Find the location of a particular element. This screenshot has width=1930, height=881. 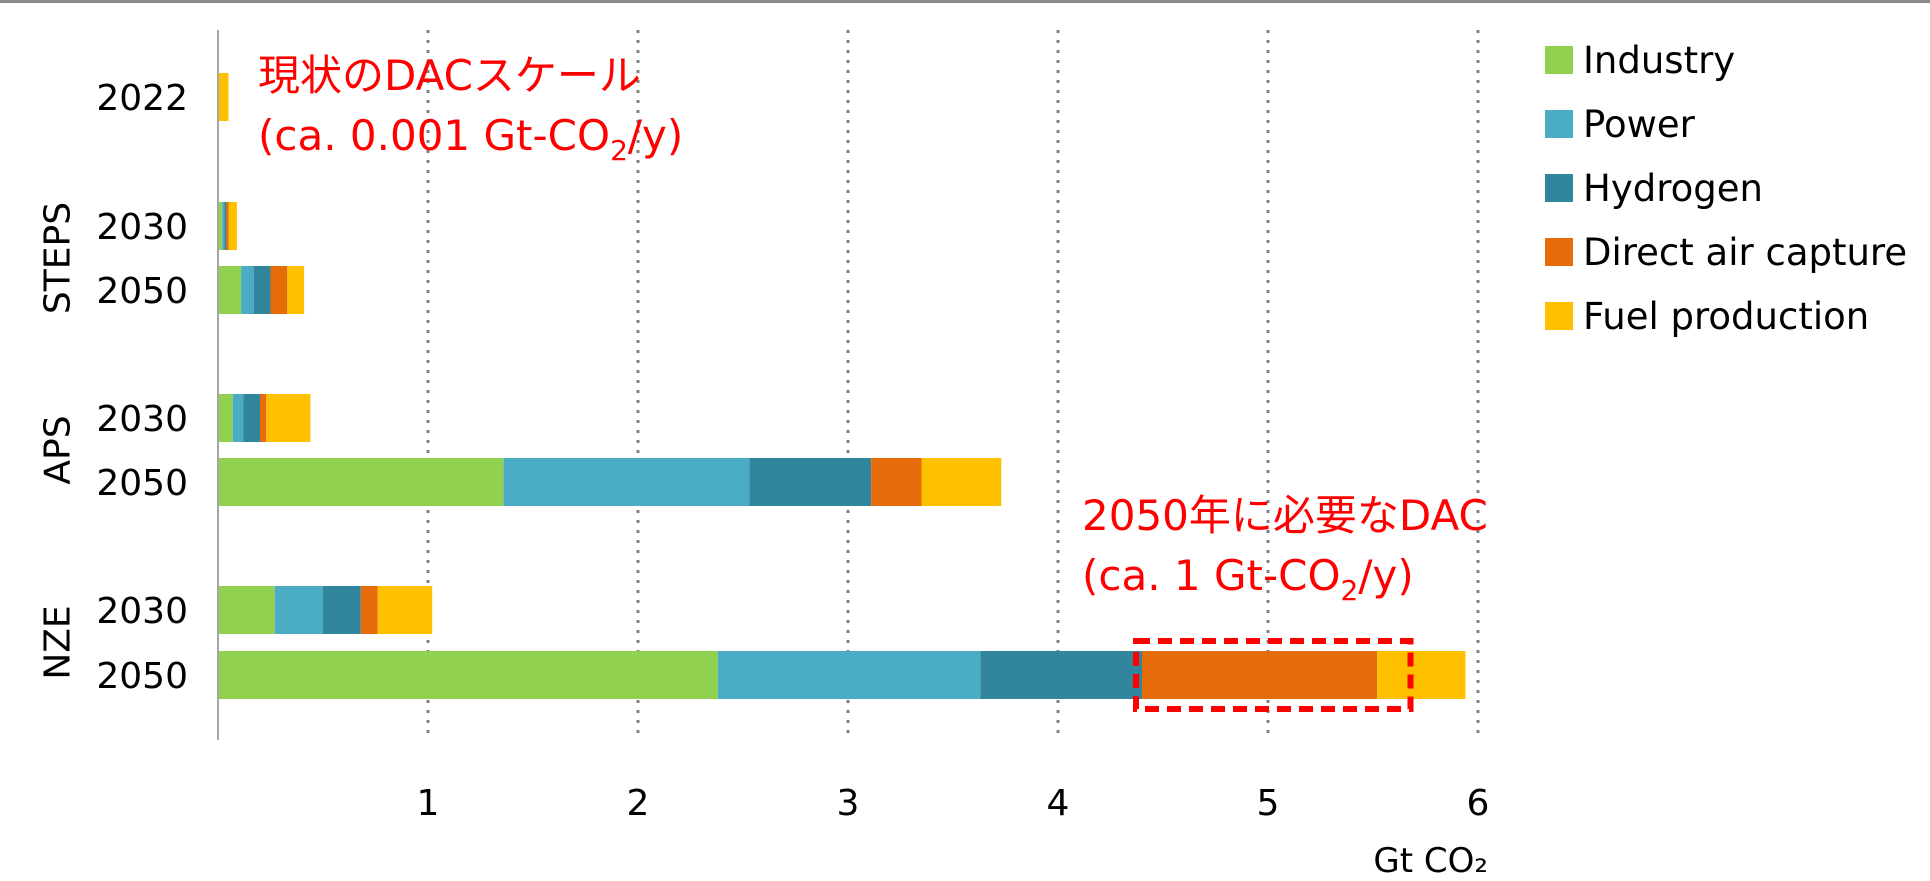

annotation-line1: 現状のDACスケール is located at coordinates (449, 75).